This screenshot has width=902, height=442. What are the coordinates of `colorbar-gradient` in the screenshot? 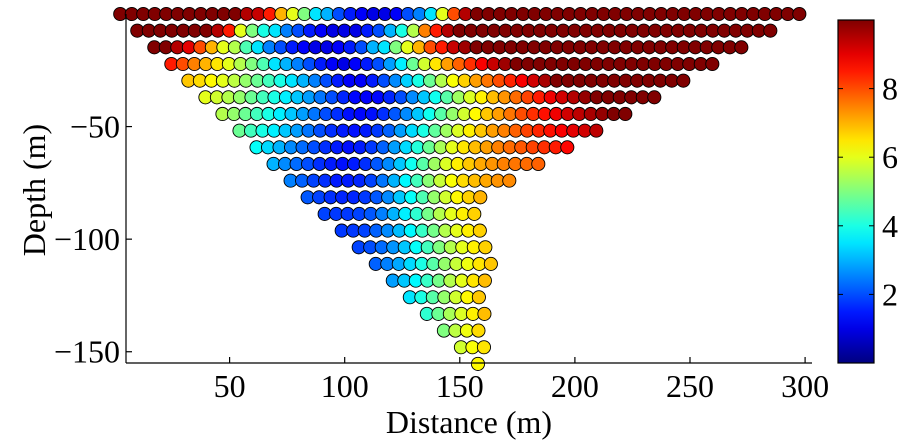 It's located at (856, 191).